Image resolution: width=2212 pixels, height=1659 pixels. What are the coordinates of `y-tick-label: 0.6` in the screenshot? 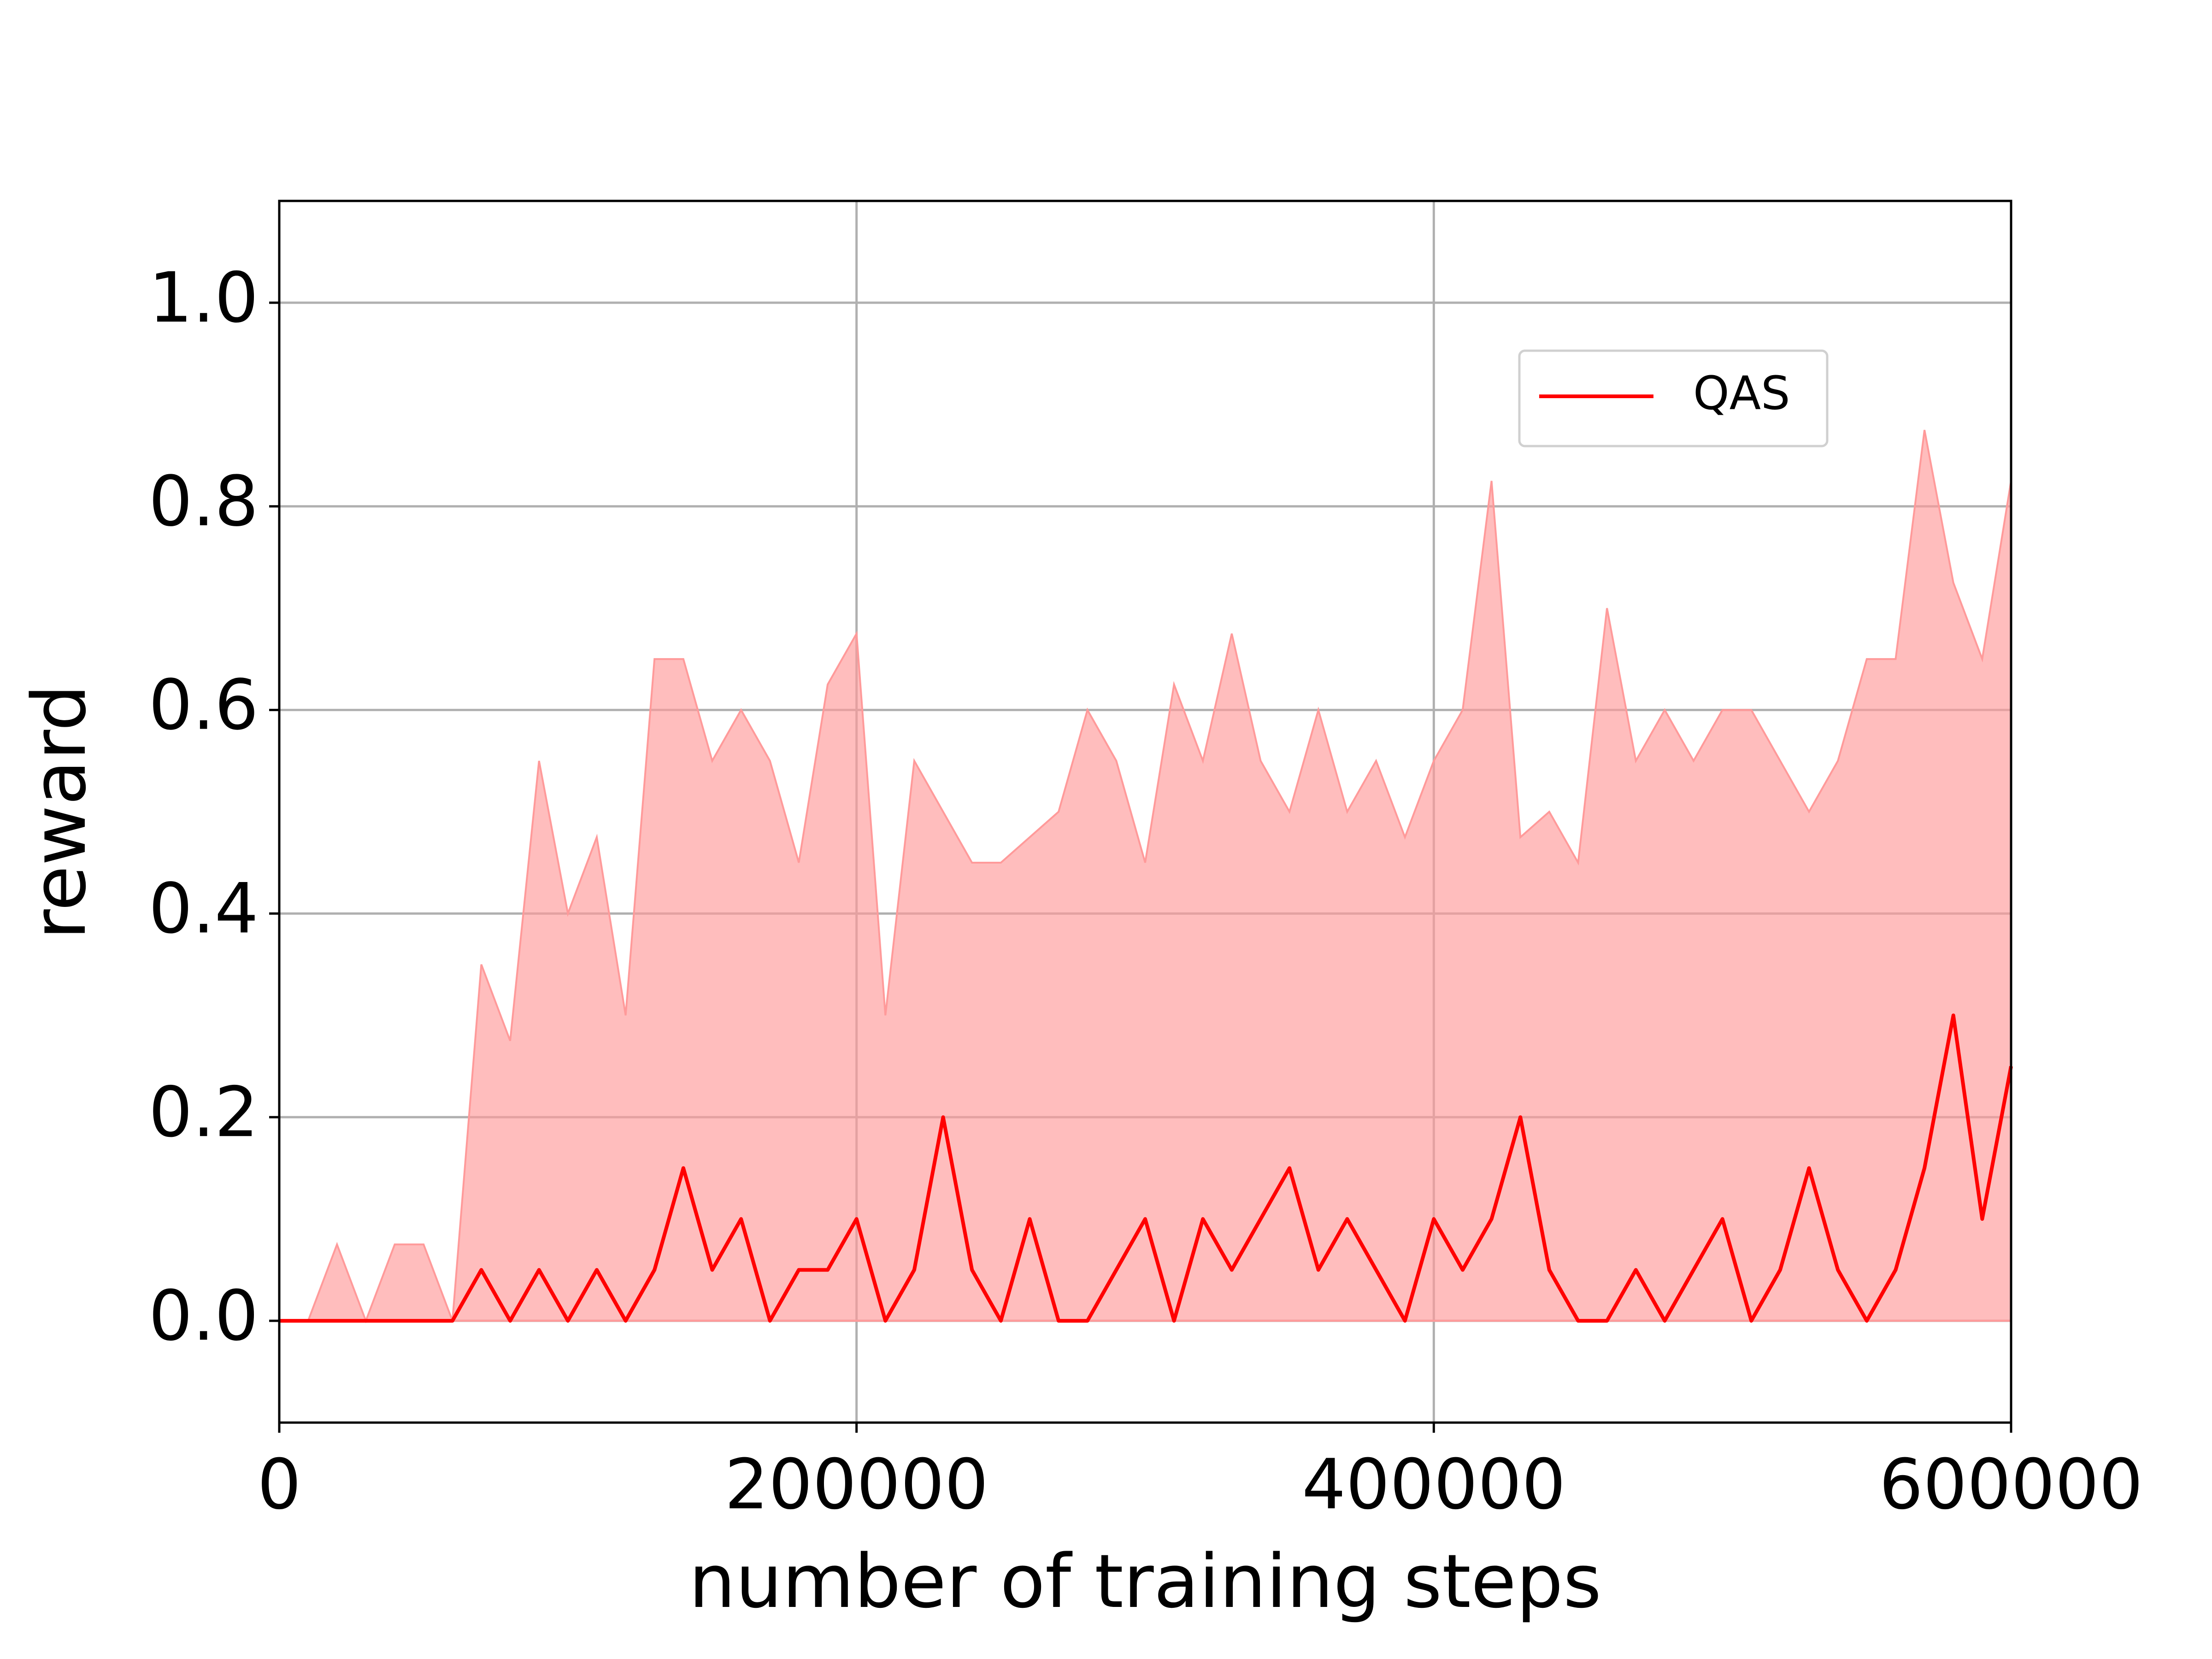 It's located at (203, 705).